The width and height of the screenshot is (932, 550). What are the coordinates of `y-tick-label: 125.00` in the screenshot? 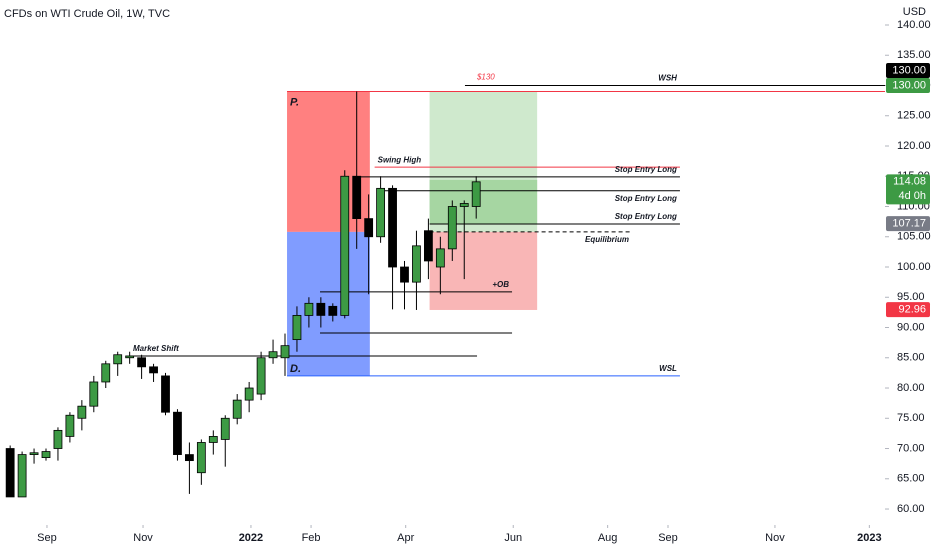 It's located at (914, 116).